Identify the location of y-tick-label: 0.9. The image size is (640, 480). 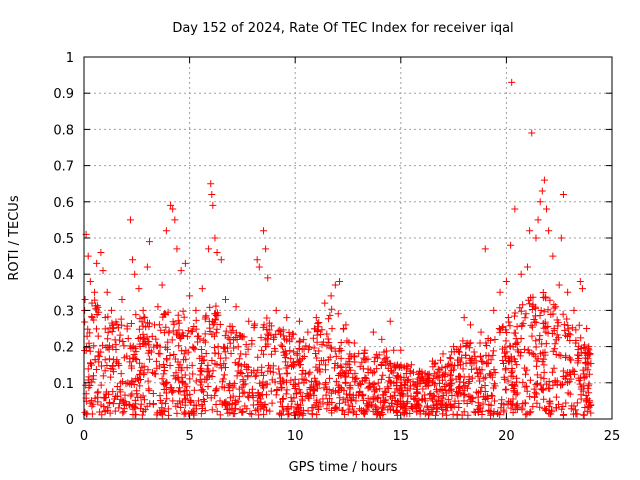
(63, 94).